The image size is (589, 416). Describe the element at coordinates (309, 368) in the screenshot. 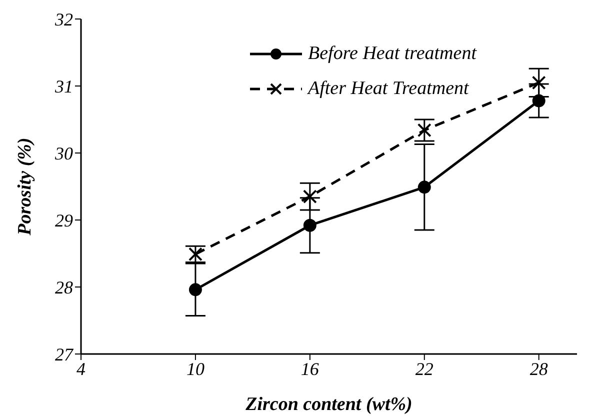

I see `x-tick-label: 16` at that location.